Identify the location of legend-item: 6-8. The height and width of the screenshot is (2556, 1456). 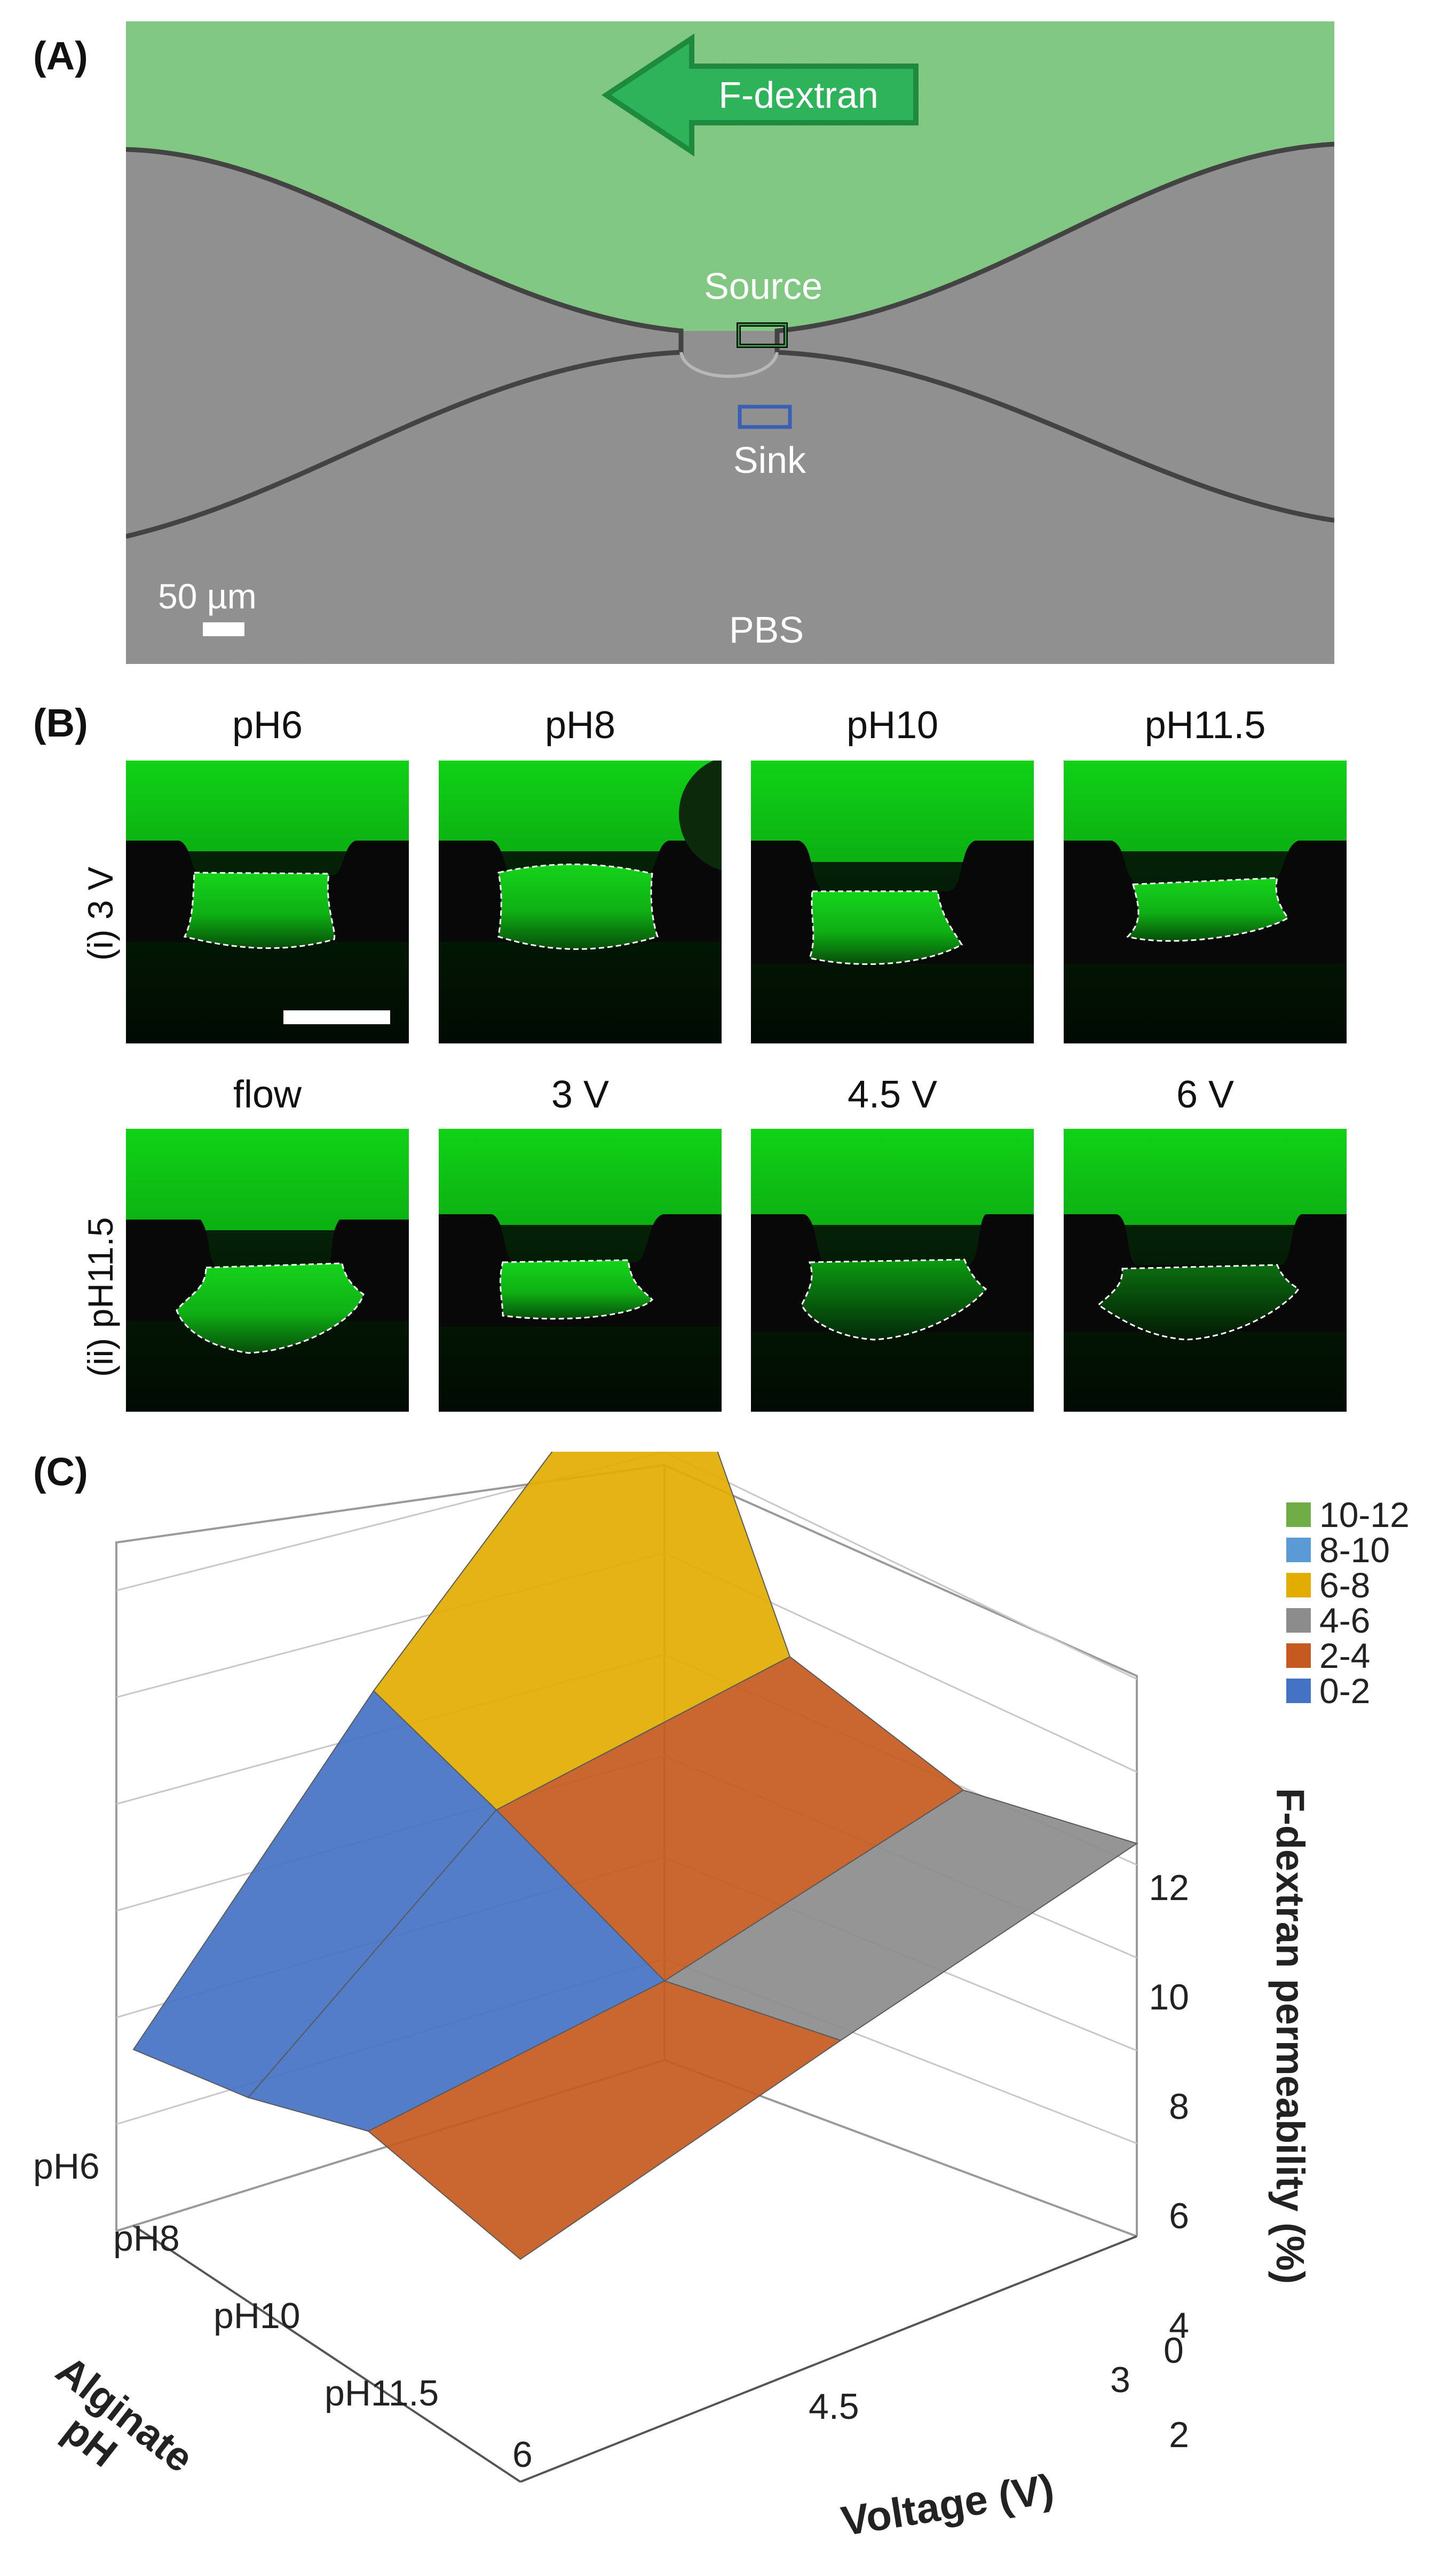
(1366, 1585).